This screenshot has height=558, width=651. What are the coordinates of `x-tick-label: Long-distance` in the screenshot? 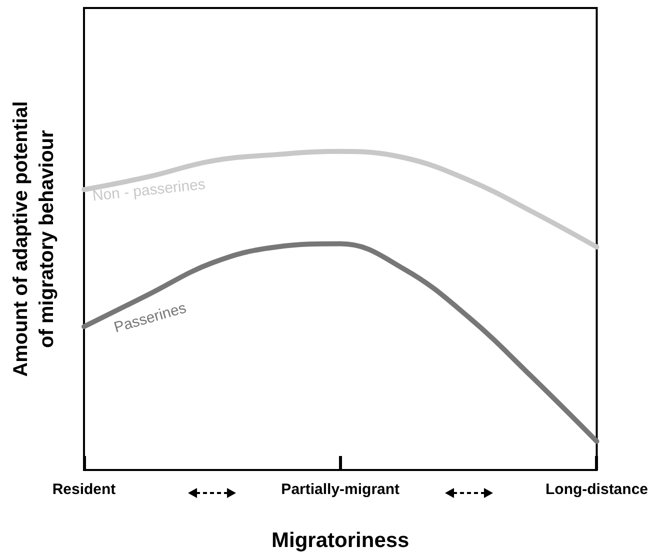 It's located at (596, 489).